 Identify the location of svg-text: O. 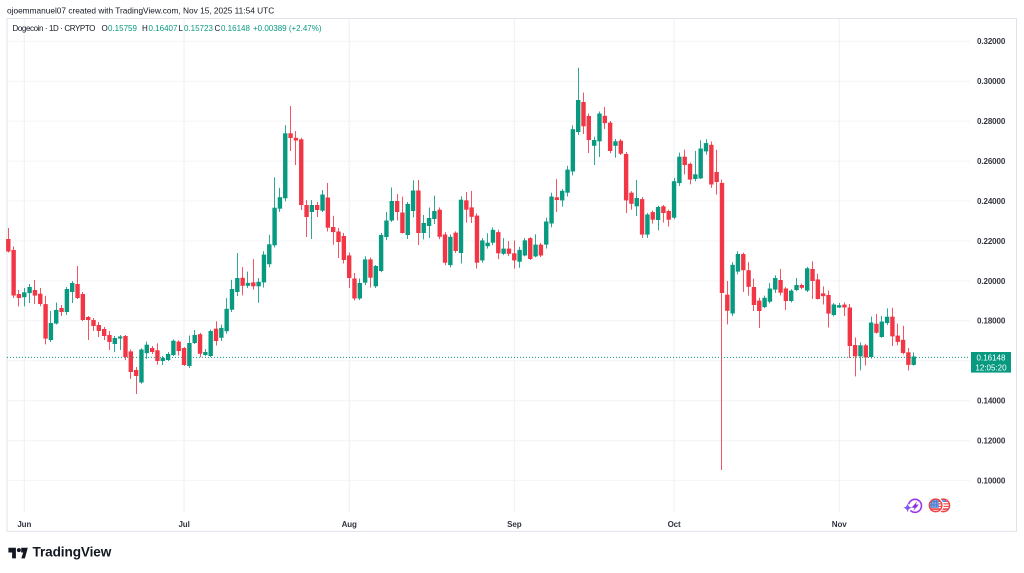
(105, 28).